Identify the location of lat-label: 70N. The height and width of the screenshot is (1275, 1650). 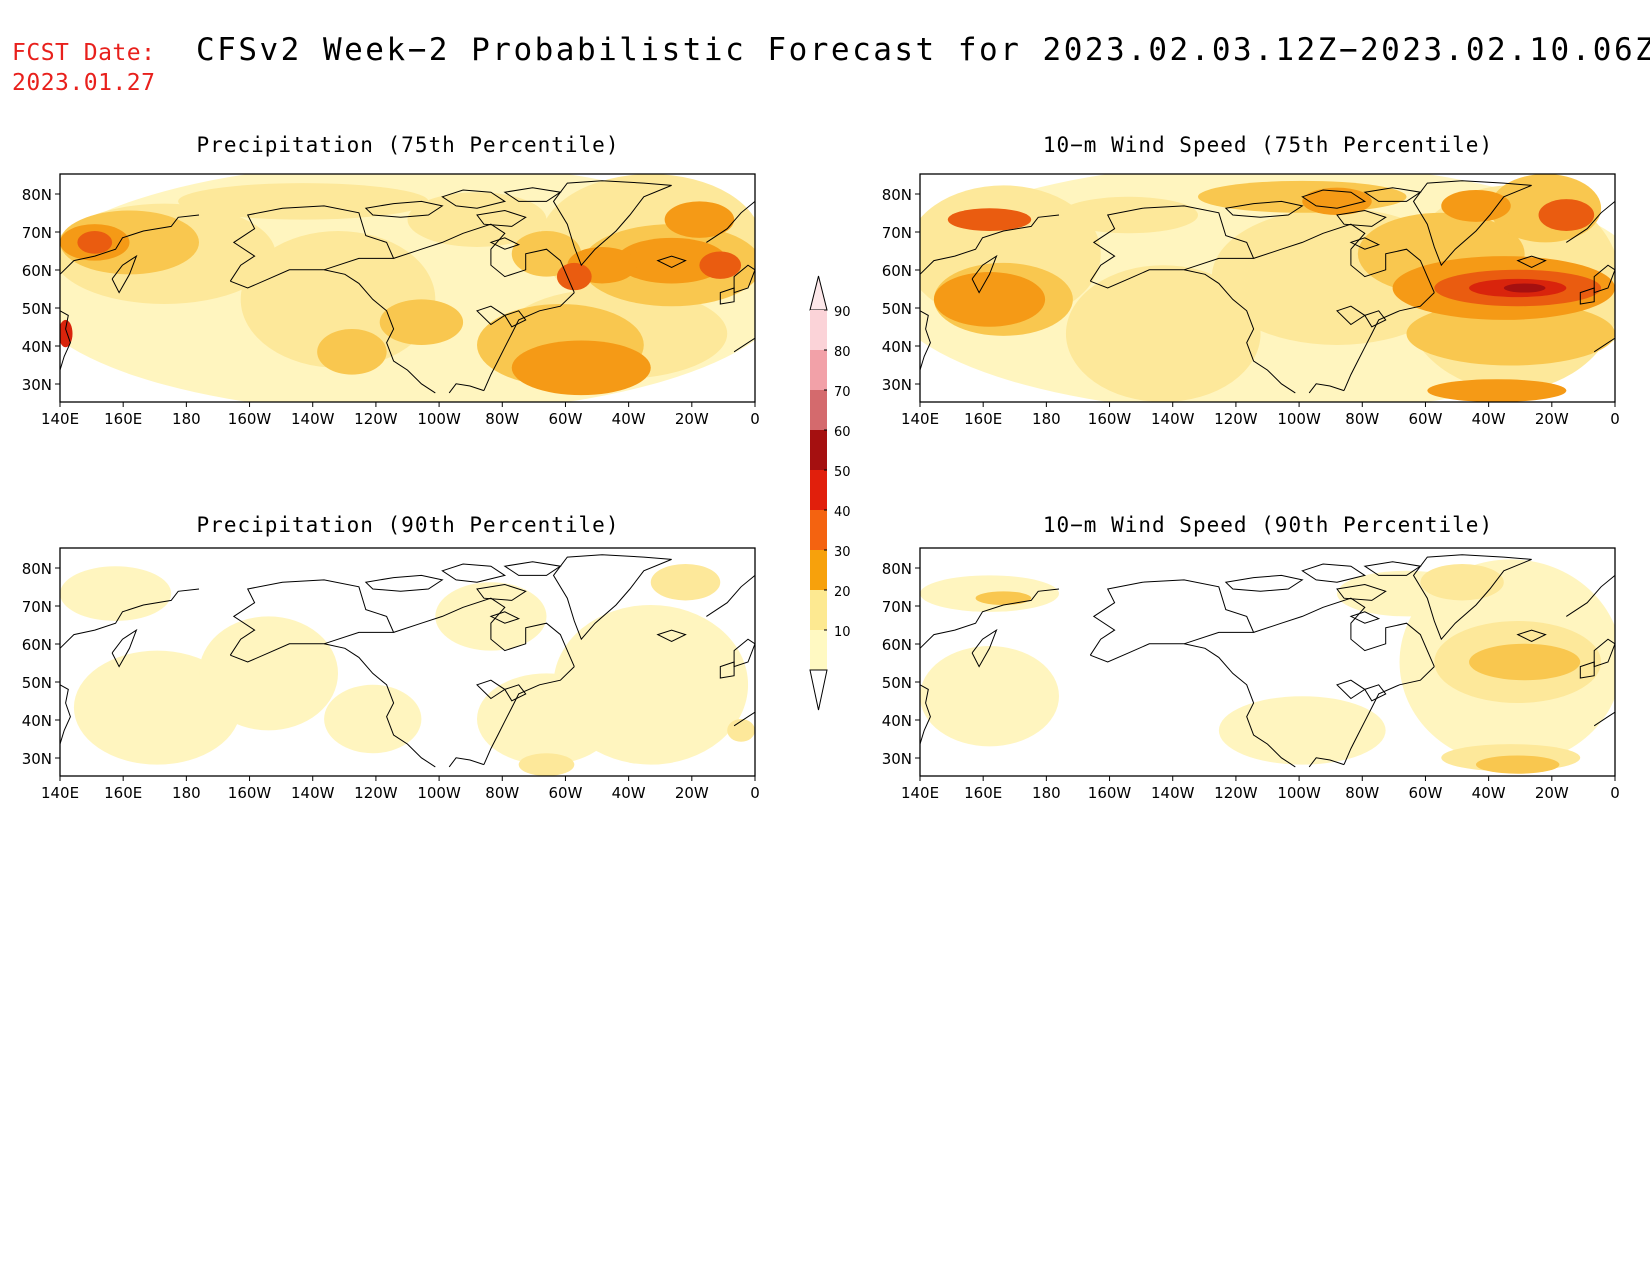
(37, 607).